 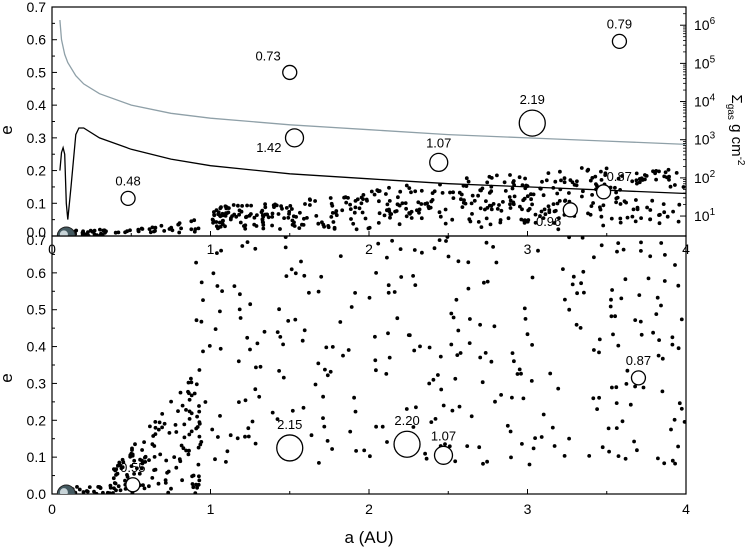 What do you see at coordinates (37, 240) in the screenshot?
I see `y-tick-label: 0.7` at bounding box center [37, 240].